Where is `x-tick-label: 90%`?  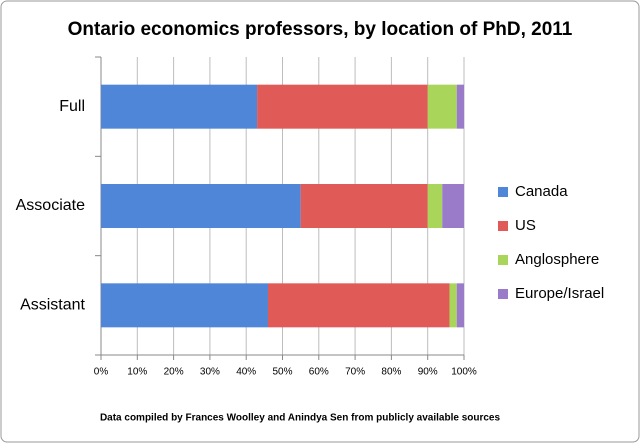
x-tick-label: 90% is located at coordinates (428, 372).